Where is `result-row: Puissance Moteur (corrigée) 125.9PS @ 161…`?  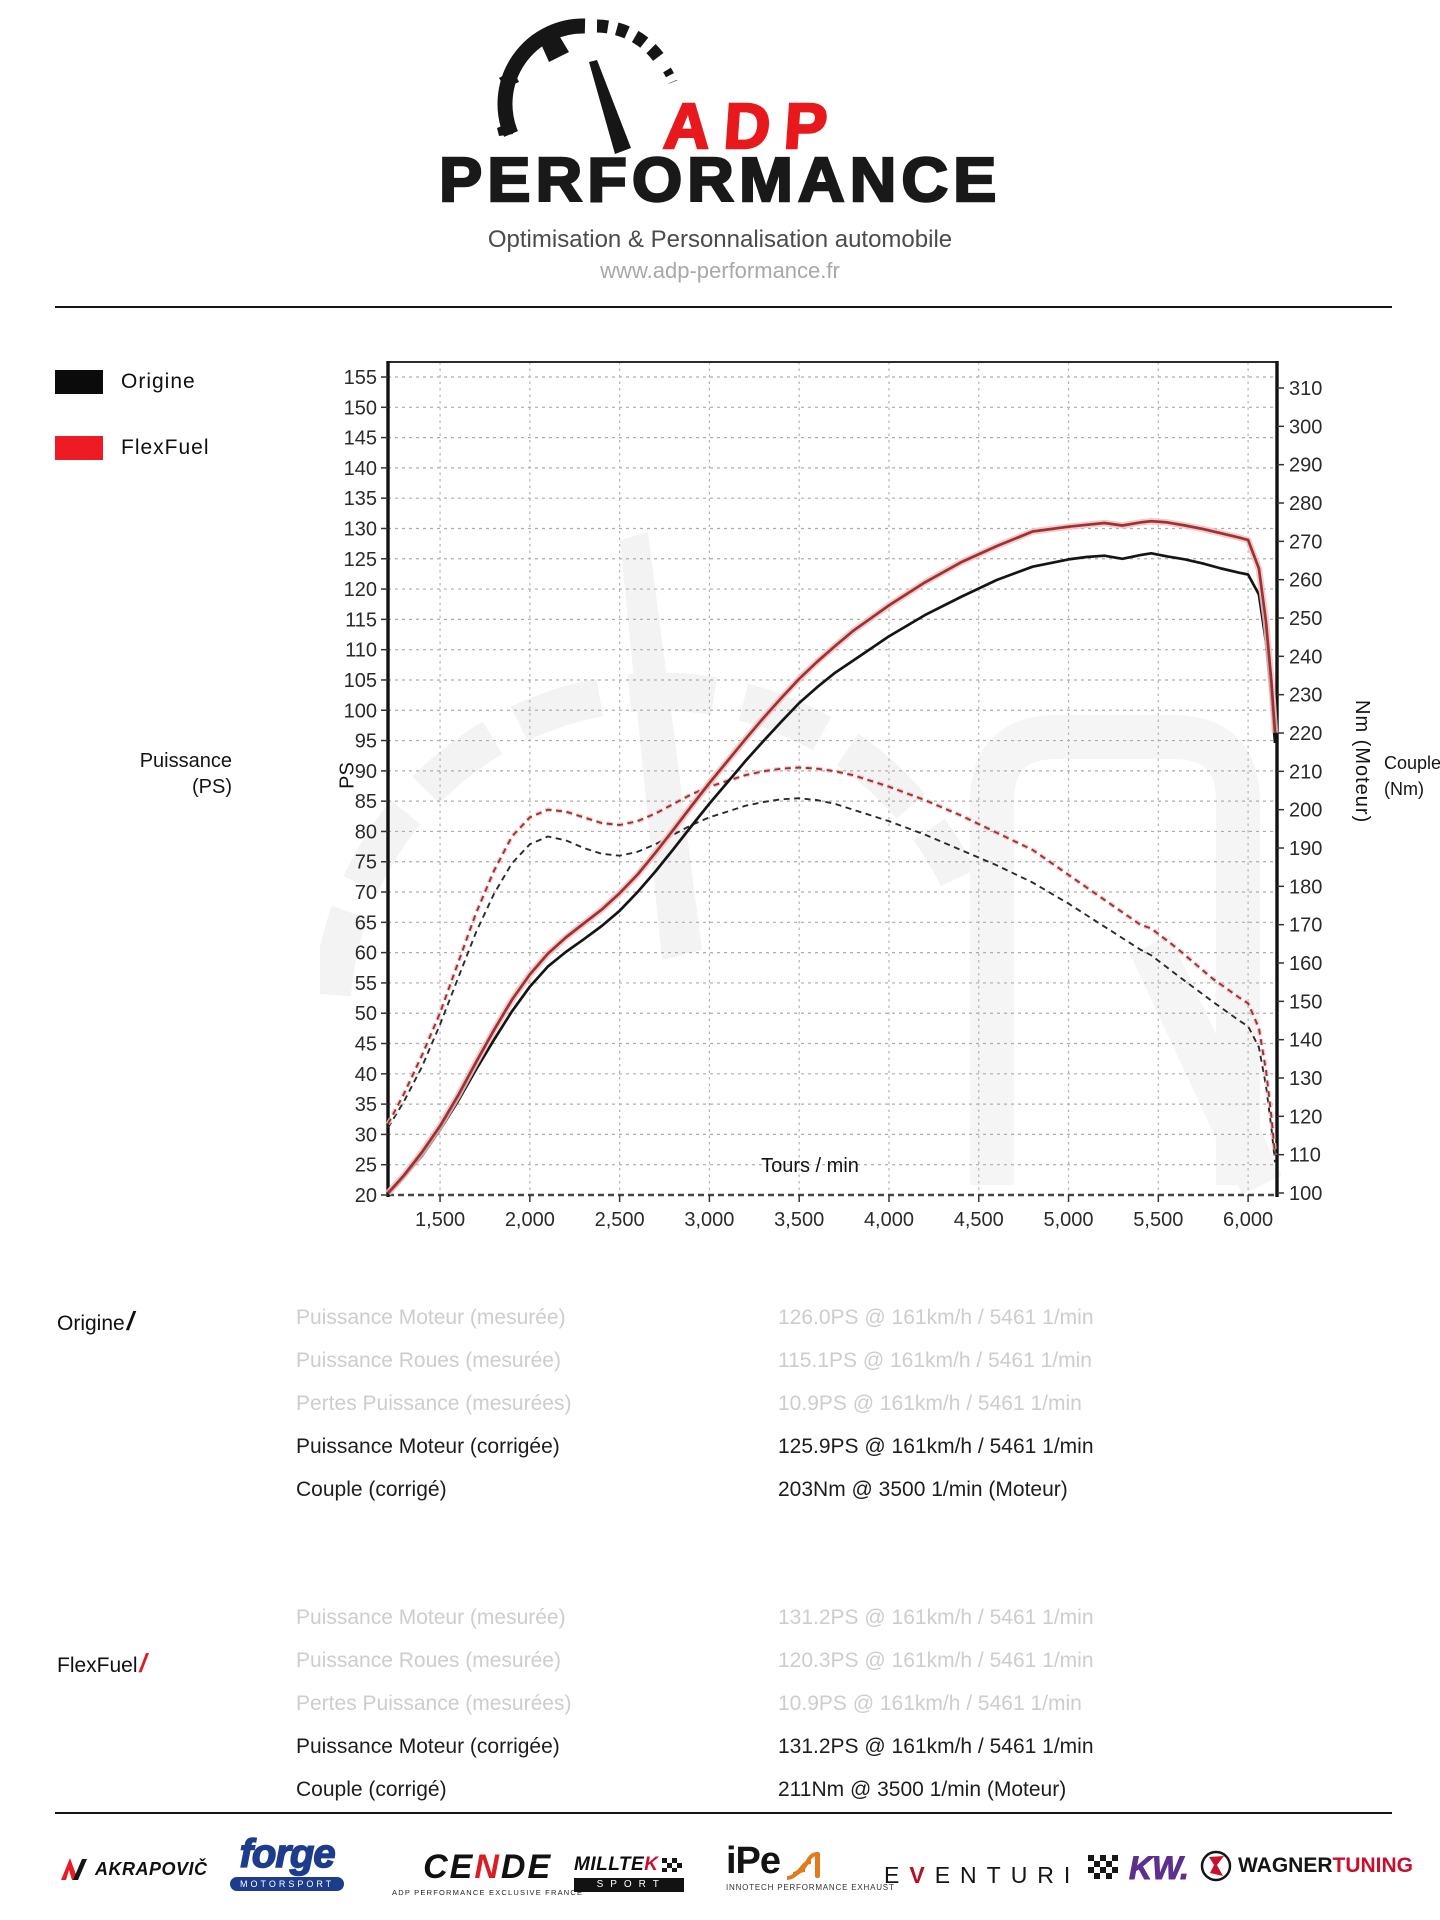 result-row: Puissance Moteur (corrigée) 125.9PS @ 161… is located at coordinates (695, 1446).